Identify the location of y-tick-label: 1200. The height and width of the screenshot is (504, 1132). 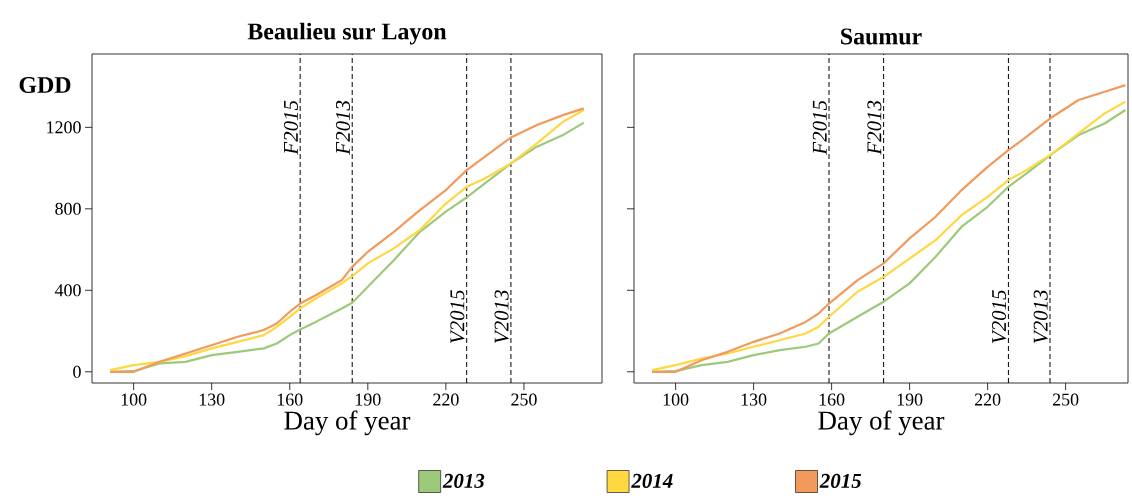
(64, 127).